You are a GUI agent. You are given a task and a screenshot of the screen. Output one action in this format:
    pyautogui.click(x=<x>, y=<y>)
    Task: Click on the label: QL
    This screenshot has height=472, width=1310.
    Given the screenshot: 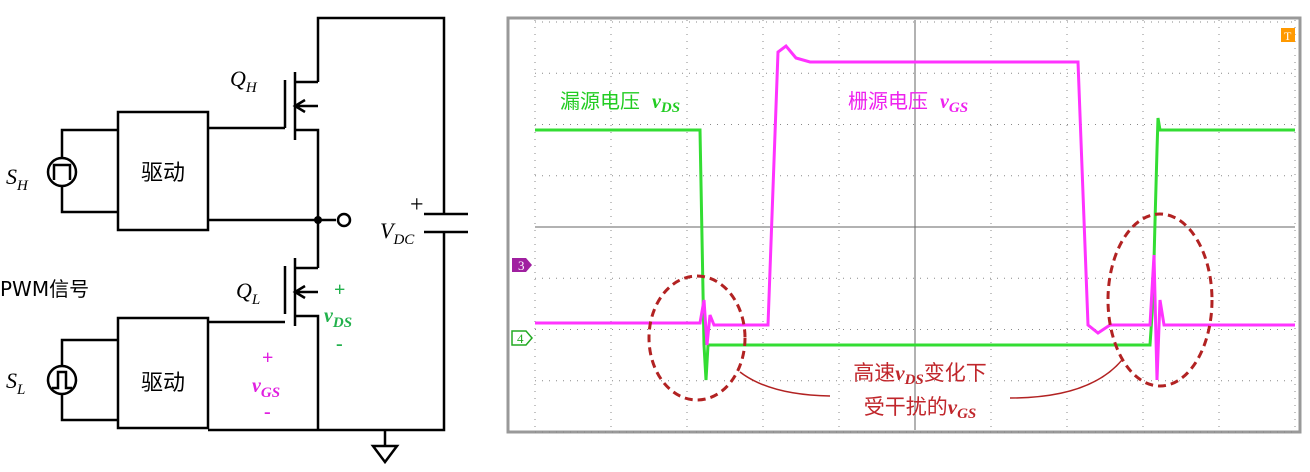 What is the action you would take?
    pyautogui.click(x=248, y=293)
    